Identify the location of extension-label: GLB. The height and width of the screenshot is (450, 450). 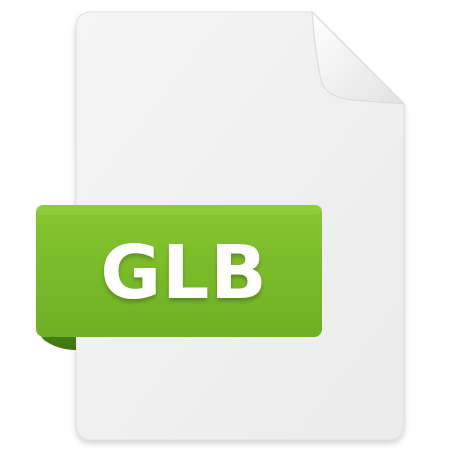
(183, 273).